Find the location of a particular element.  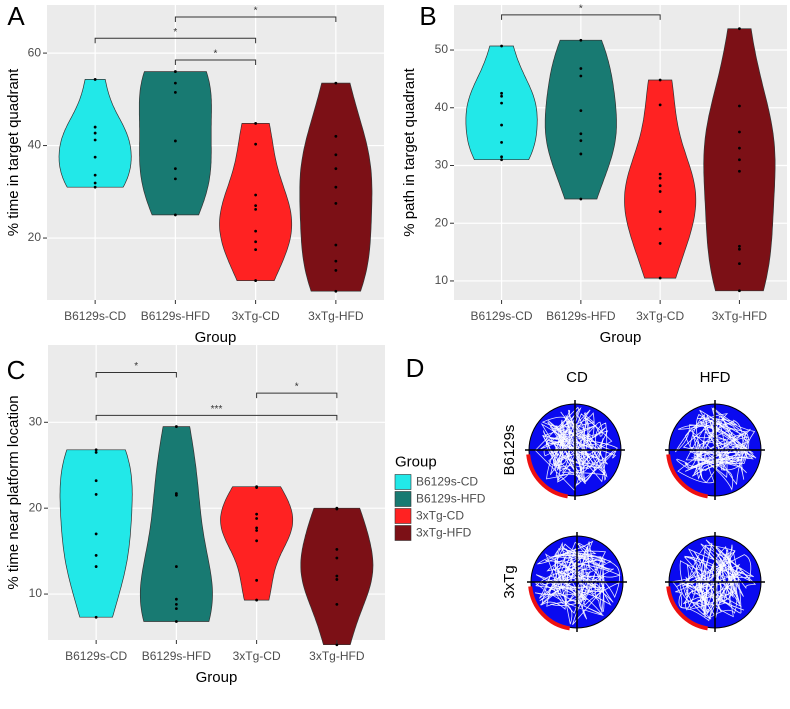

swim-path-group is located at coordinates (715, 449).